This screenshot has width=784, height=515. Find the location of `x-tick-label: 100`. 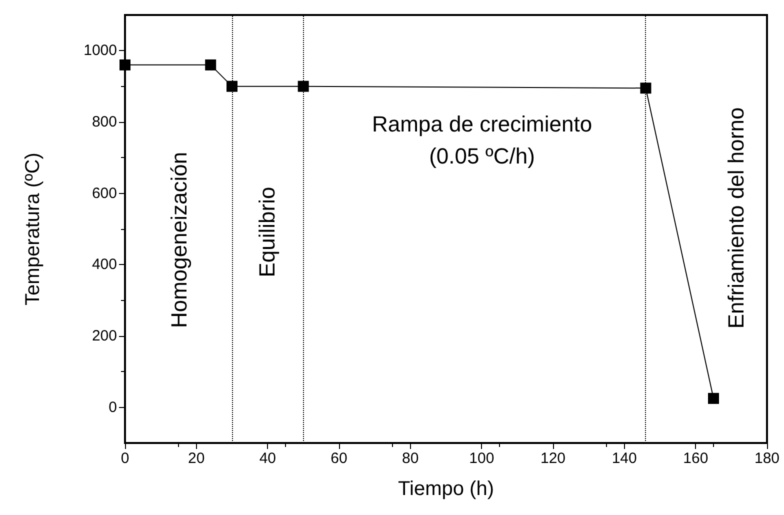

x-tick-label: 100 is located at coordinates (481, 458).